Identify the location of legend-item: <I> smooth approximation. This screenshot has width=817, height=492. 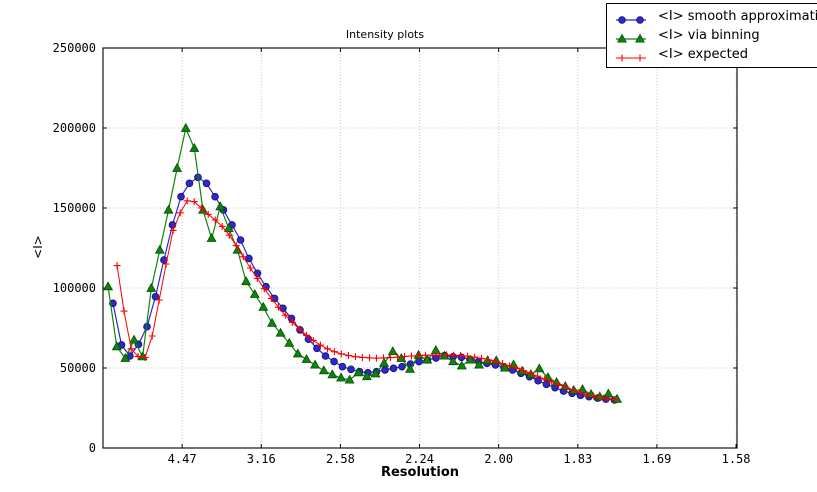
(715, 16).